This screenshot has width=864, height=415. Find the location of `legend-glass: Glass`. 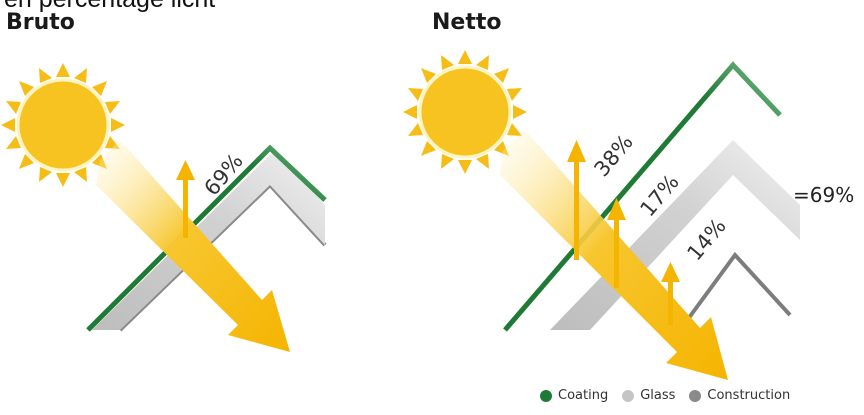

legend-glass: Glass is located at coordinates (648, 395).